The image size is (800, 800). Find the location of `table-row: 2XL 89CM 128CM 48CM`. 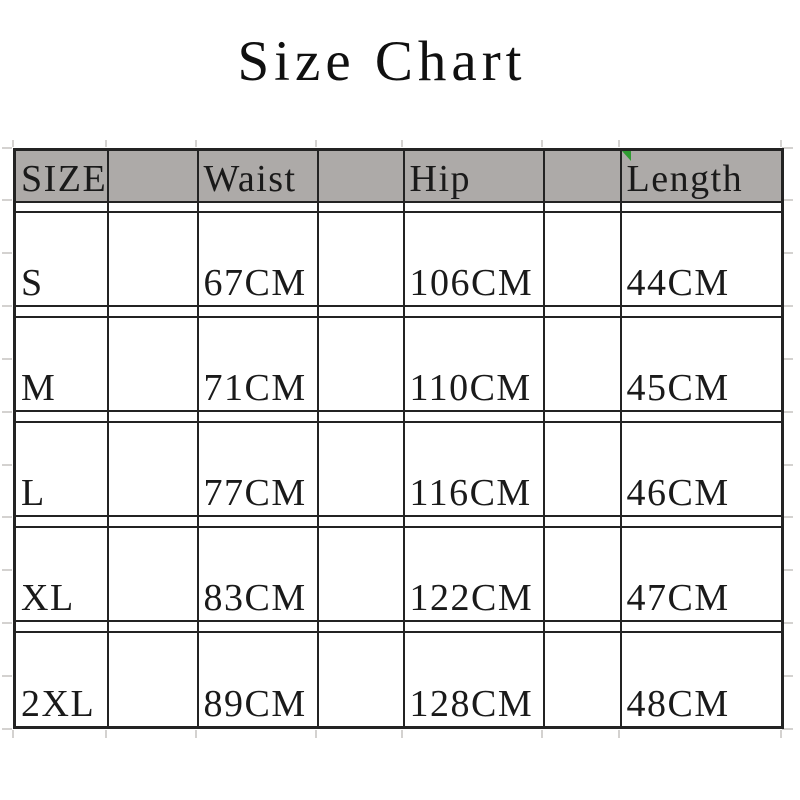

table-row: 2XL 89CM 128CM 48CM is located at coordinates (398, 680).